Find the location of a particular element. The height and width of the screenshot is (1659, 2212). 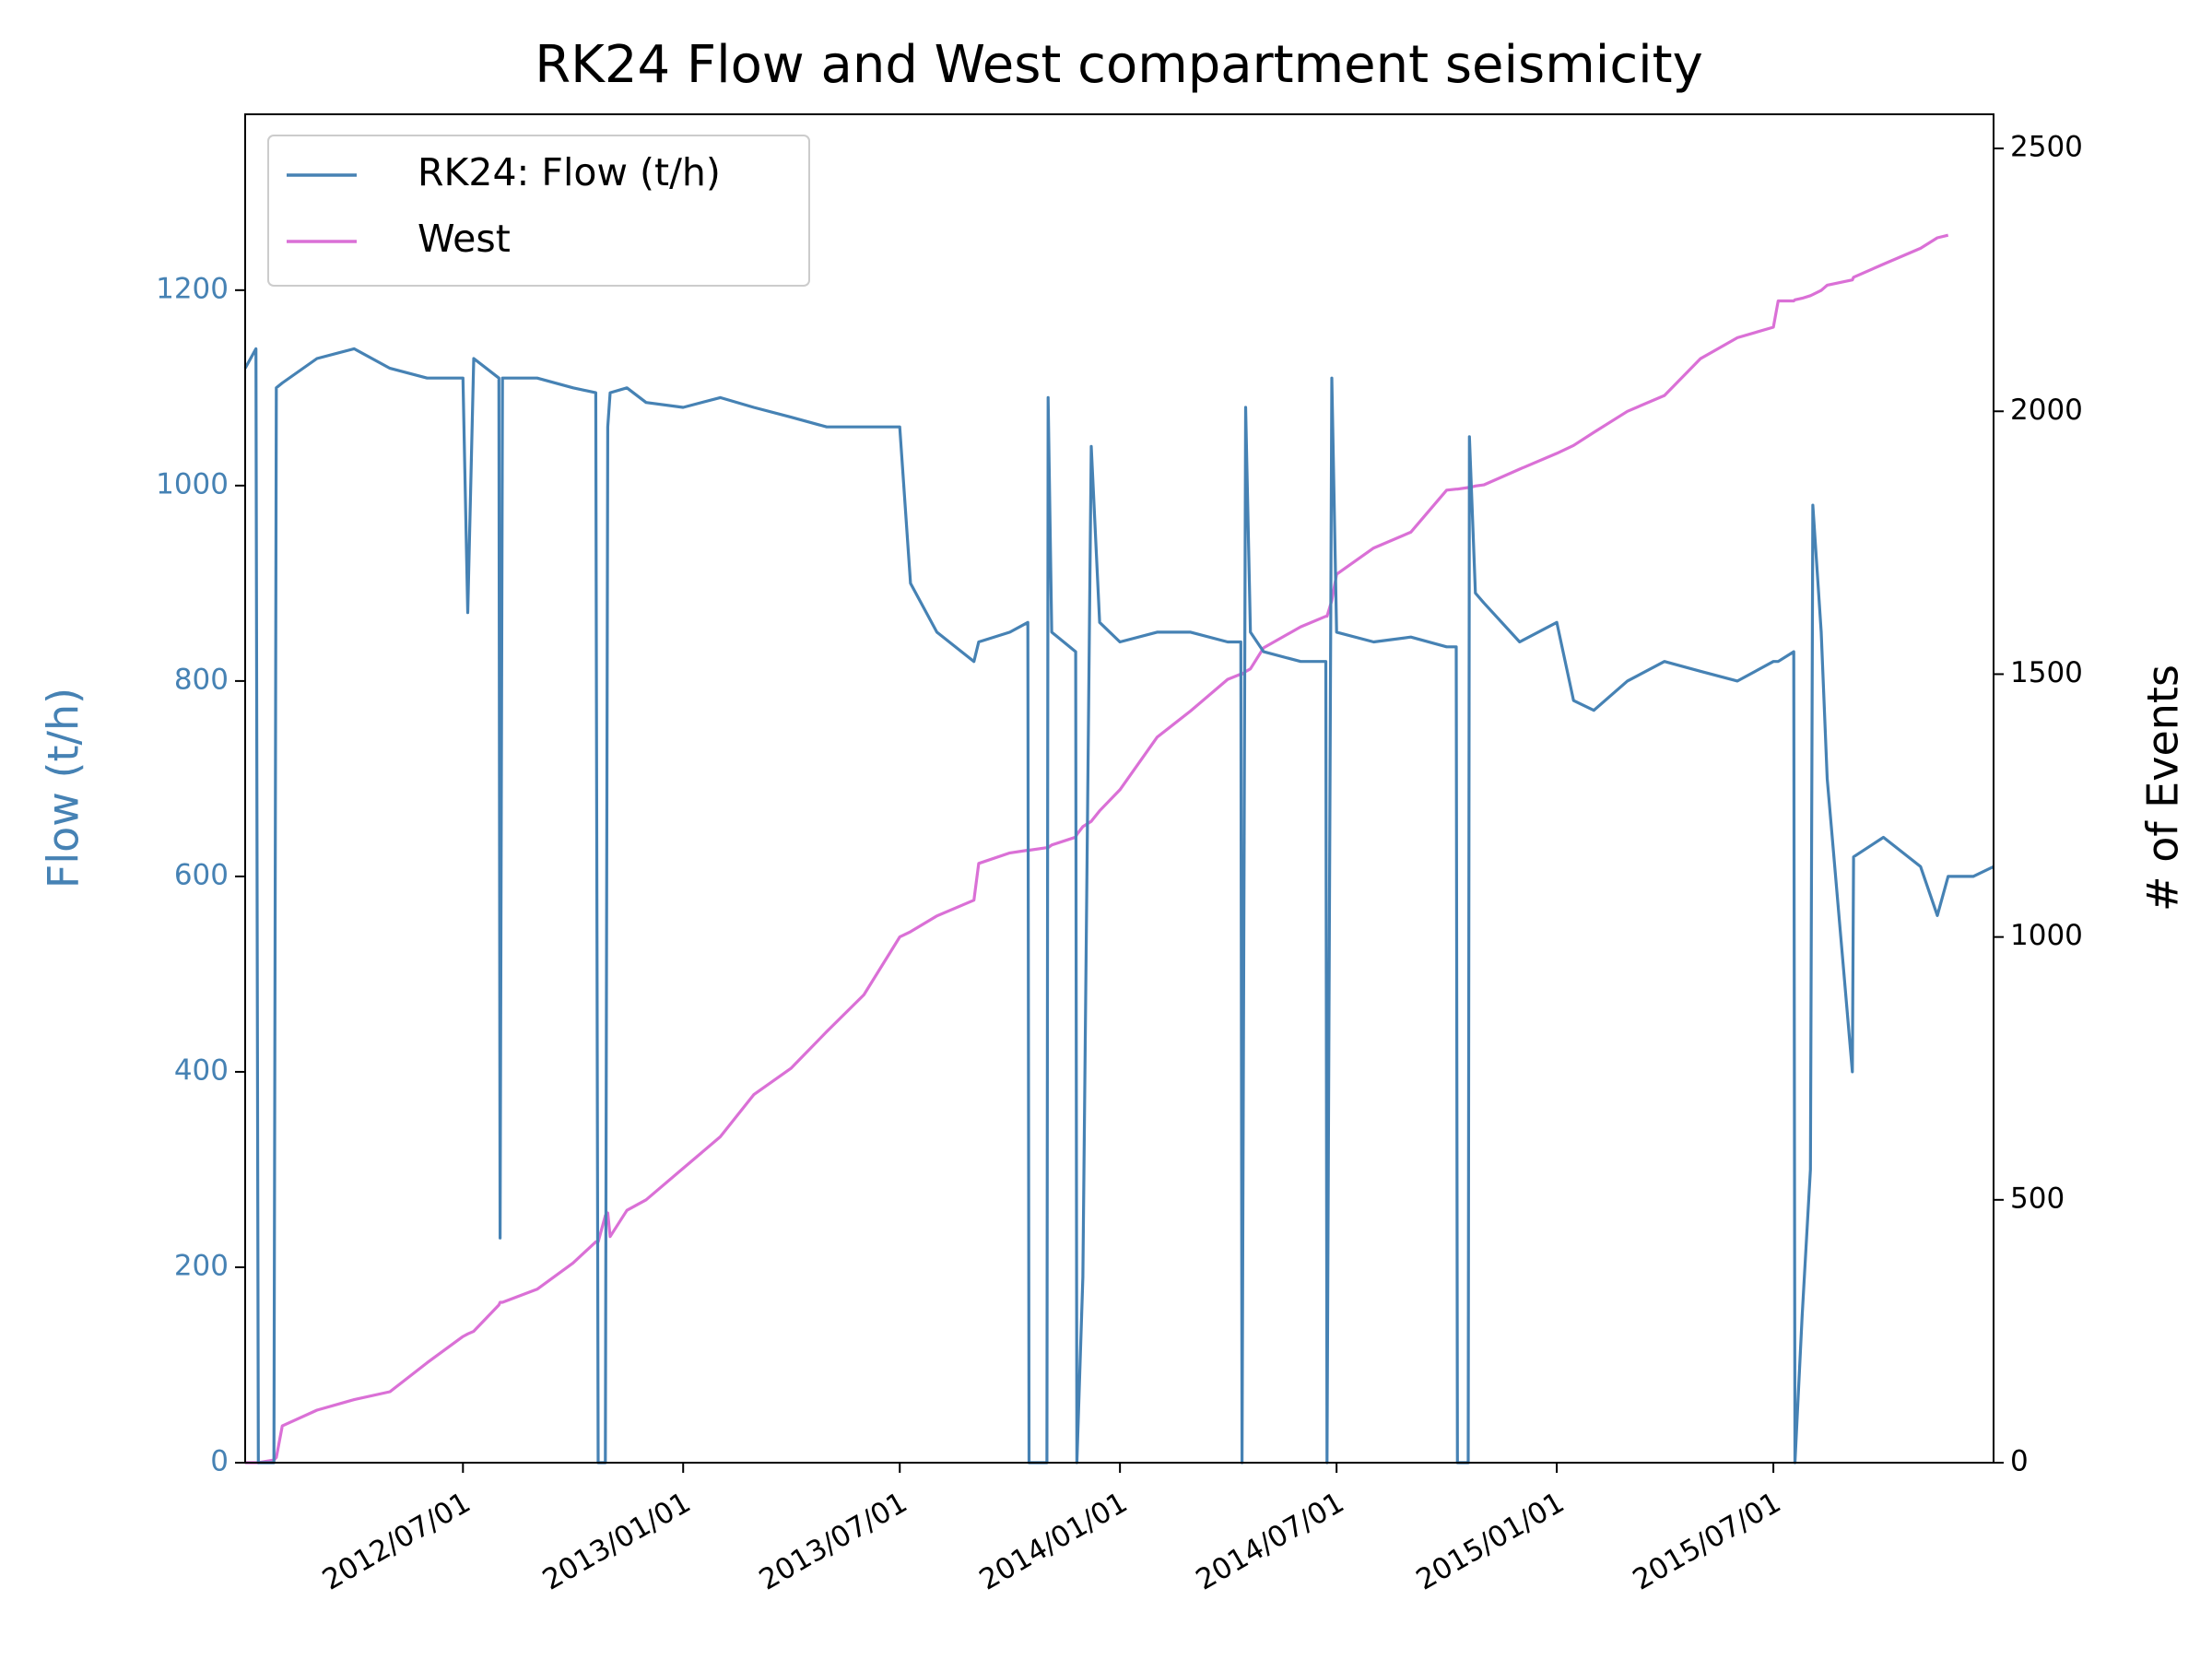

y2-tick-label: 1000 is located at coordinates (2046, 935).